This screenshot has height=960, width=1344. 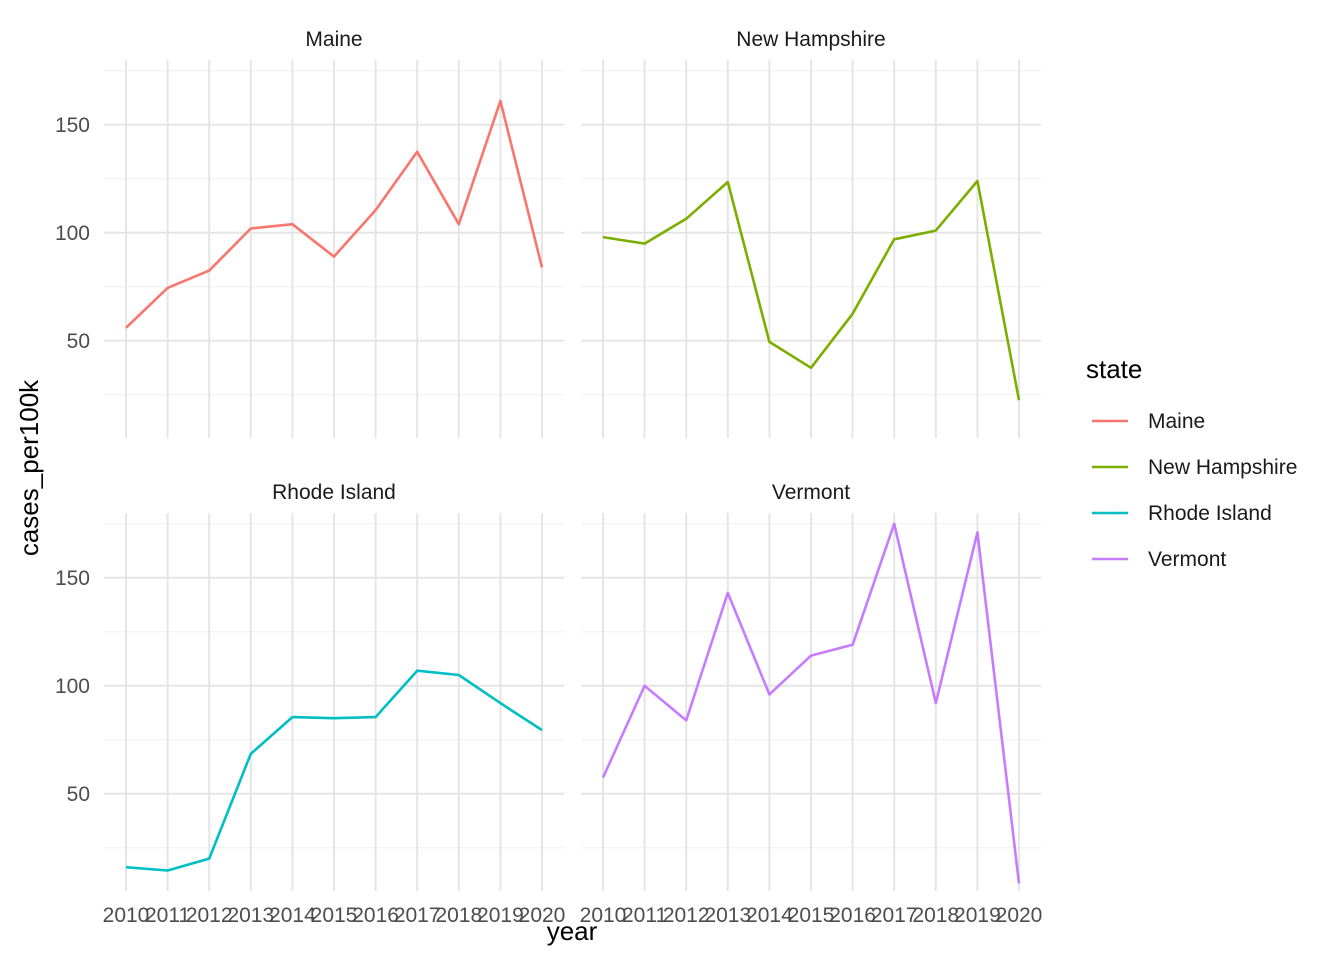 What do you see at coordinates (1114, 369) in the screenshot?
I see `legend-title: state` at bounding box center [1114, 369].